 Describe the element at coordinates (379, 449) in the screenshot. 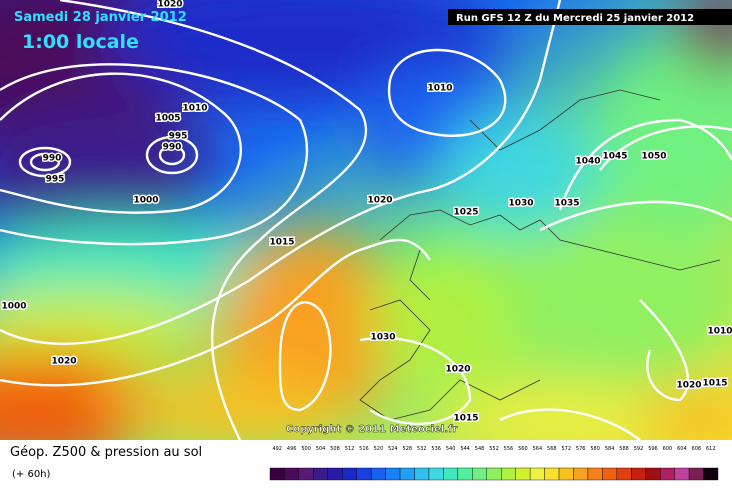

I see `scale-label: 520` at that location.